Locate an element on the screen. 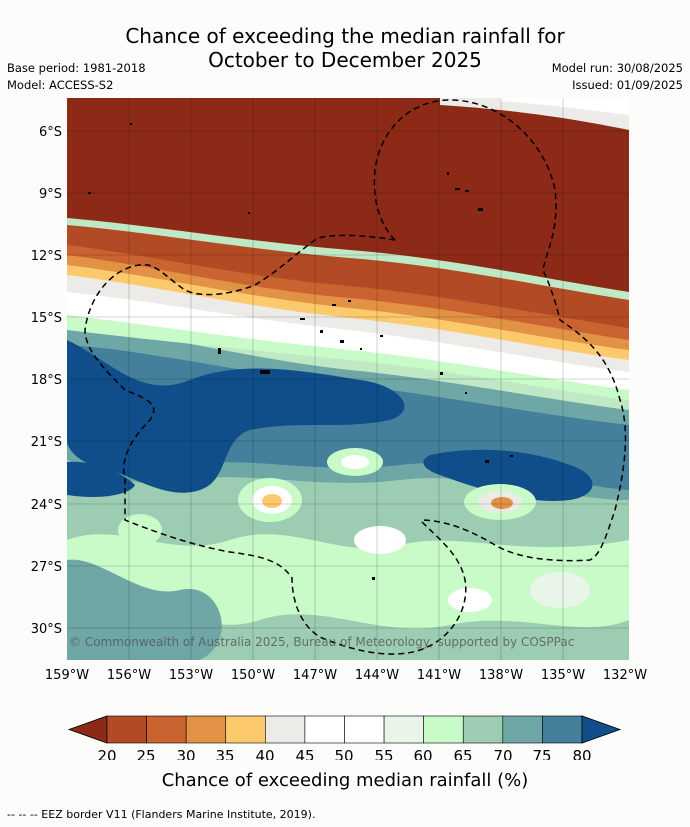 The width and height of the screenshot is (690, 827). lon-label: 132°W is located at coordinates (625, 675).